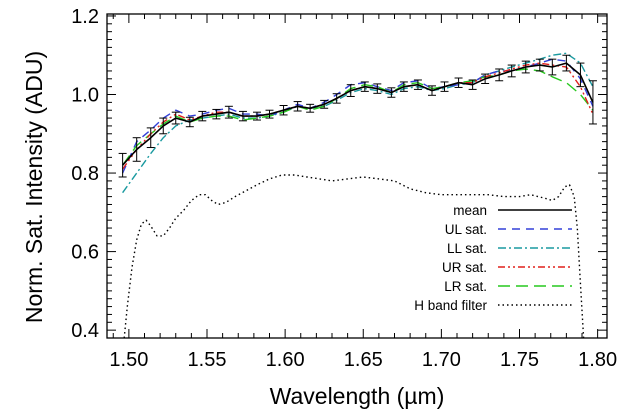 This screenshot has height=420, width=638. Describe the element at coordinates (34, 187) in the screenshot. I see `y-axis-label: Norm. Sat. Intensity (ADU)` at that location.